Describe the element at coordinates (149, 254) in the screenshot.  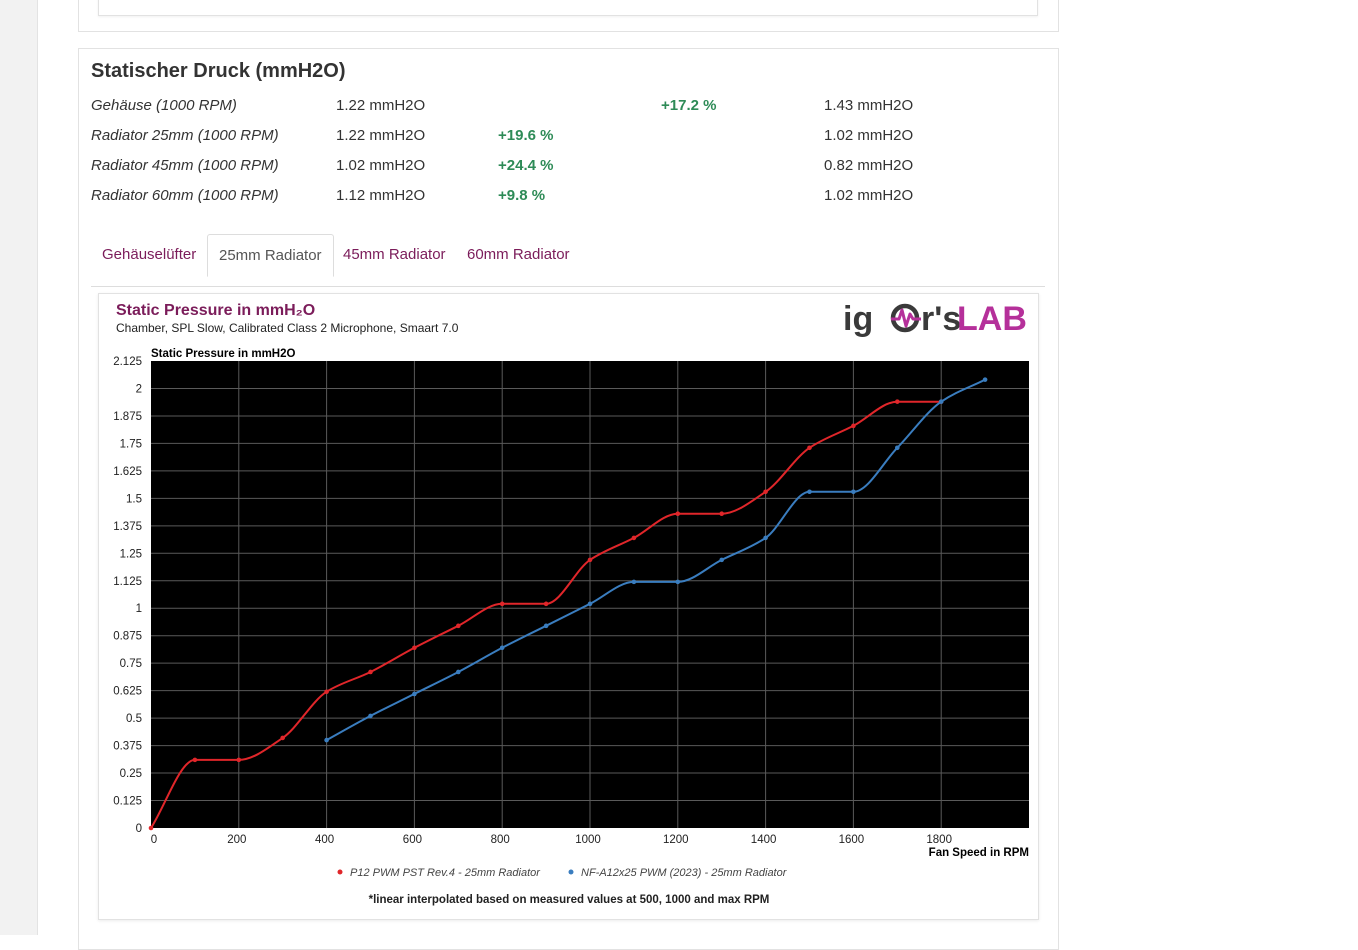
I see `tab-gehaeuseluefter: Gehäuselüfter` at that location.